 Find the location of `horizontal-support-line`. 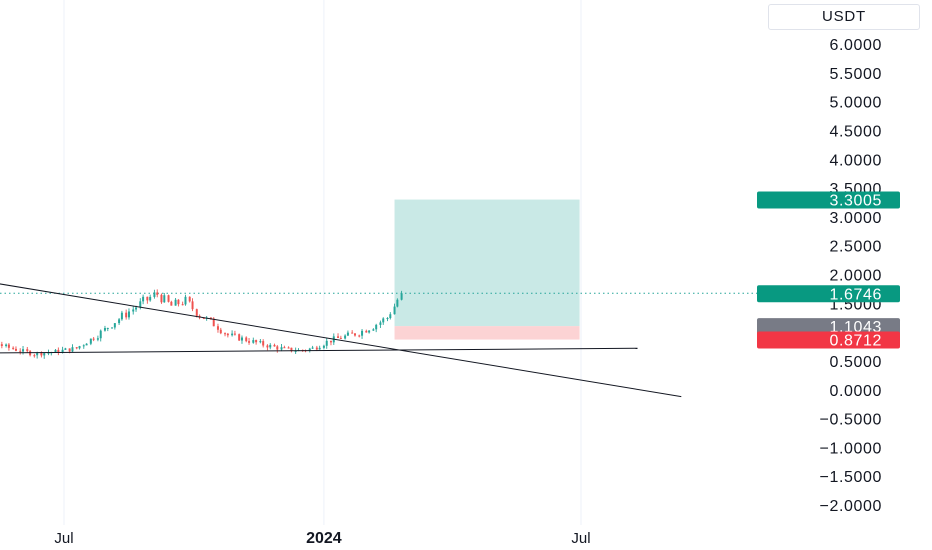

horizontal-support-line is located at coordinates (319, 350).